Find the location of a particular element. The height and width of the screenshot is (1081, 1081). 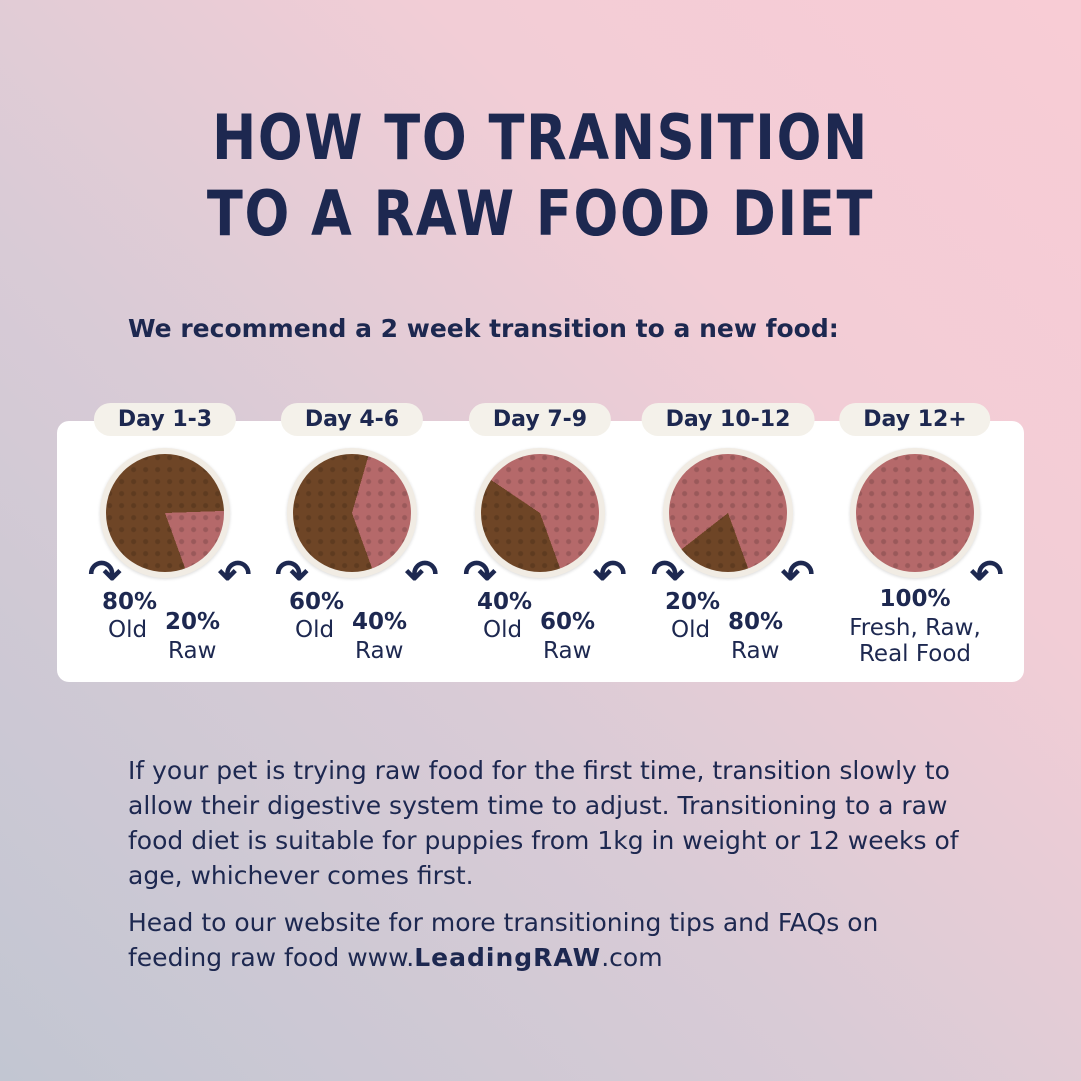

stage-3: Day 7-9 ↷ 40% Old ↶ 60% Raw is located at coordinates (540, 538).